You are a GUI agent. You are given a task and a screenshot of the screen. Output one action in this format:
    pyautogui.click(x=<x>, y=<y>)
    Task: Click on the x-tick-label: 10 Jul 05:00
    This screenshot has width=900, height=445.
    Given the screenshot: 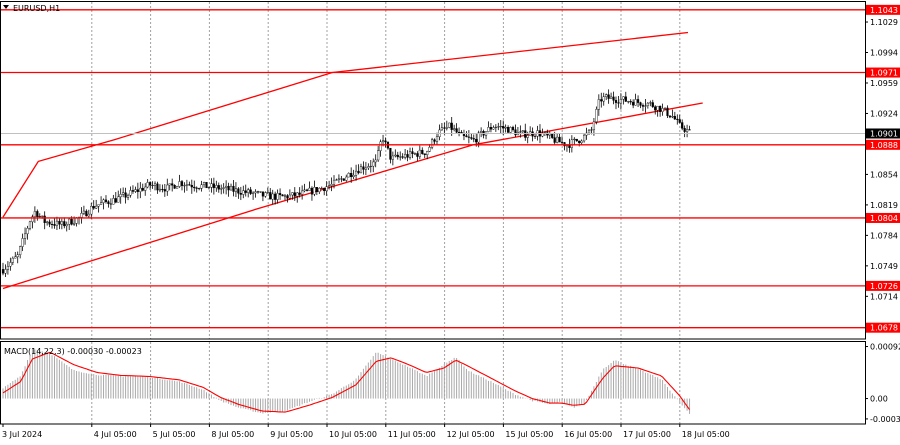 What is the action you would take?
    pyautogui.click(x=353, y=434)
    